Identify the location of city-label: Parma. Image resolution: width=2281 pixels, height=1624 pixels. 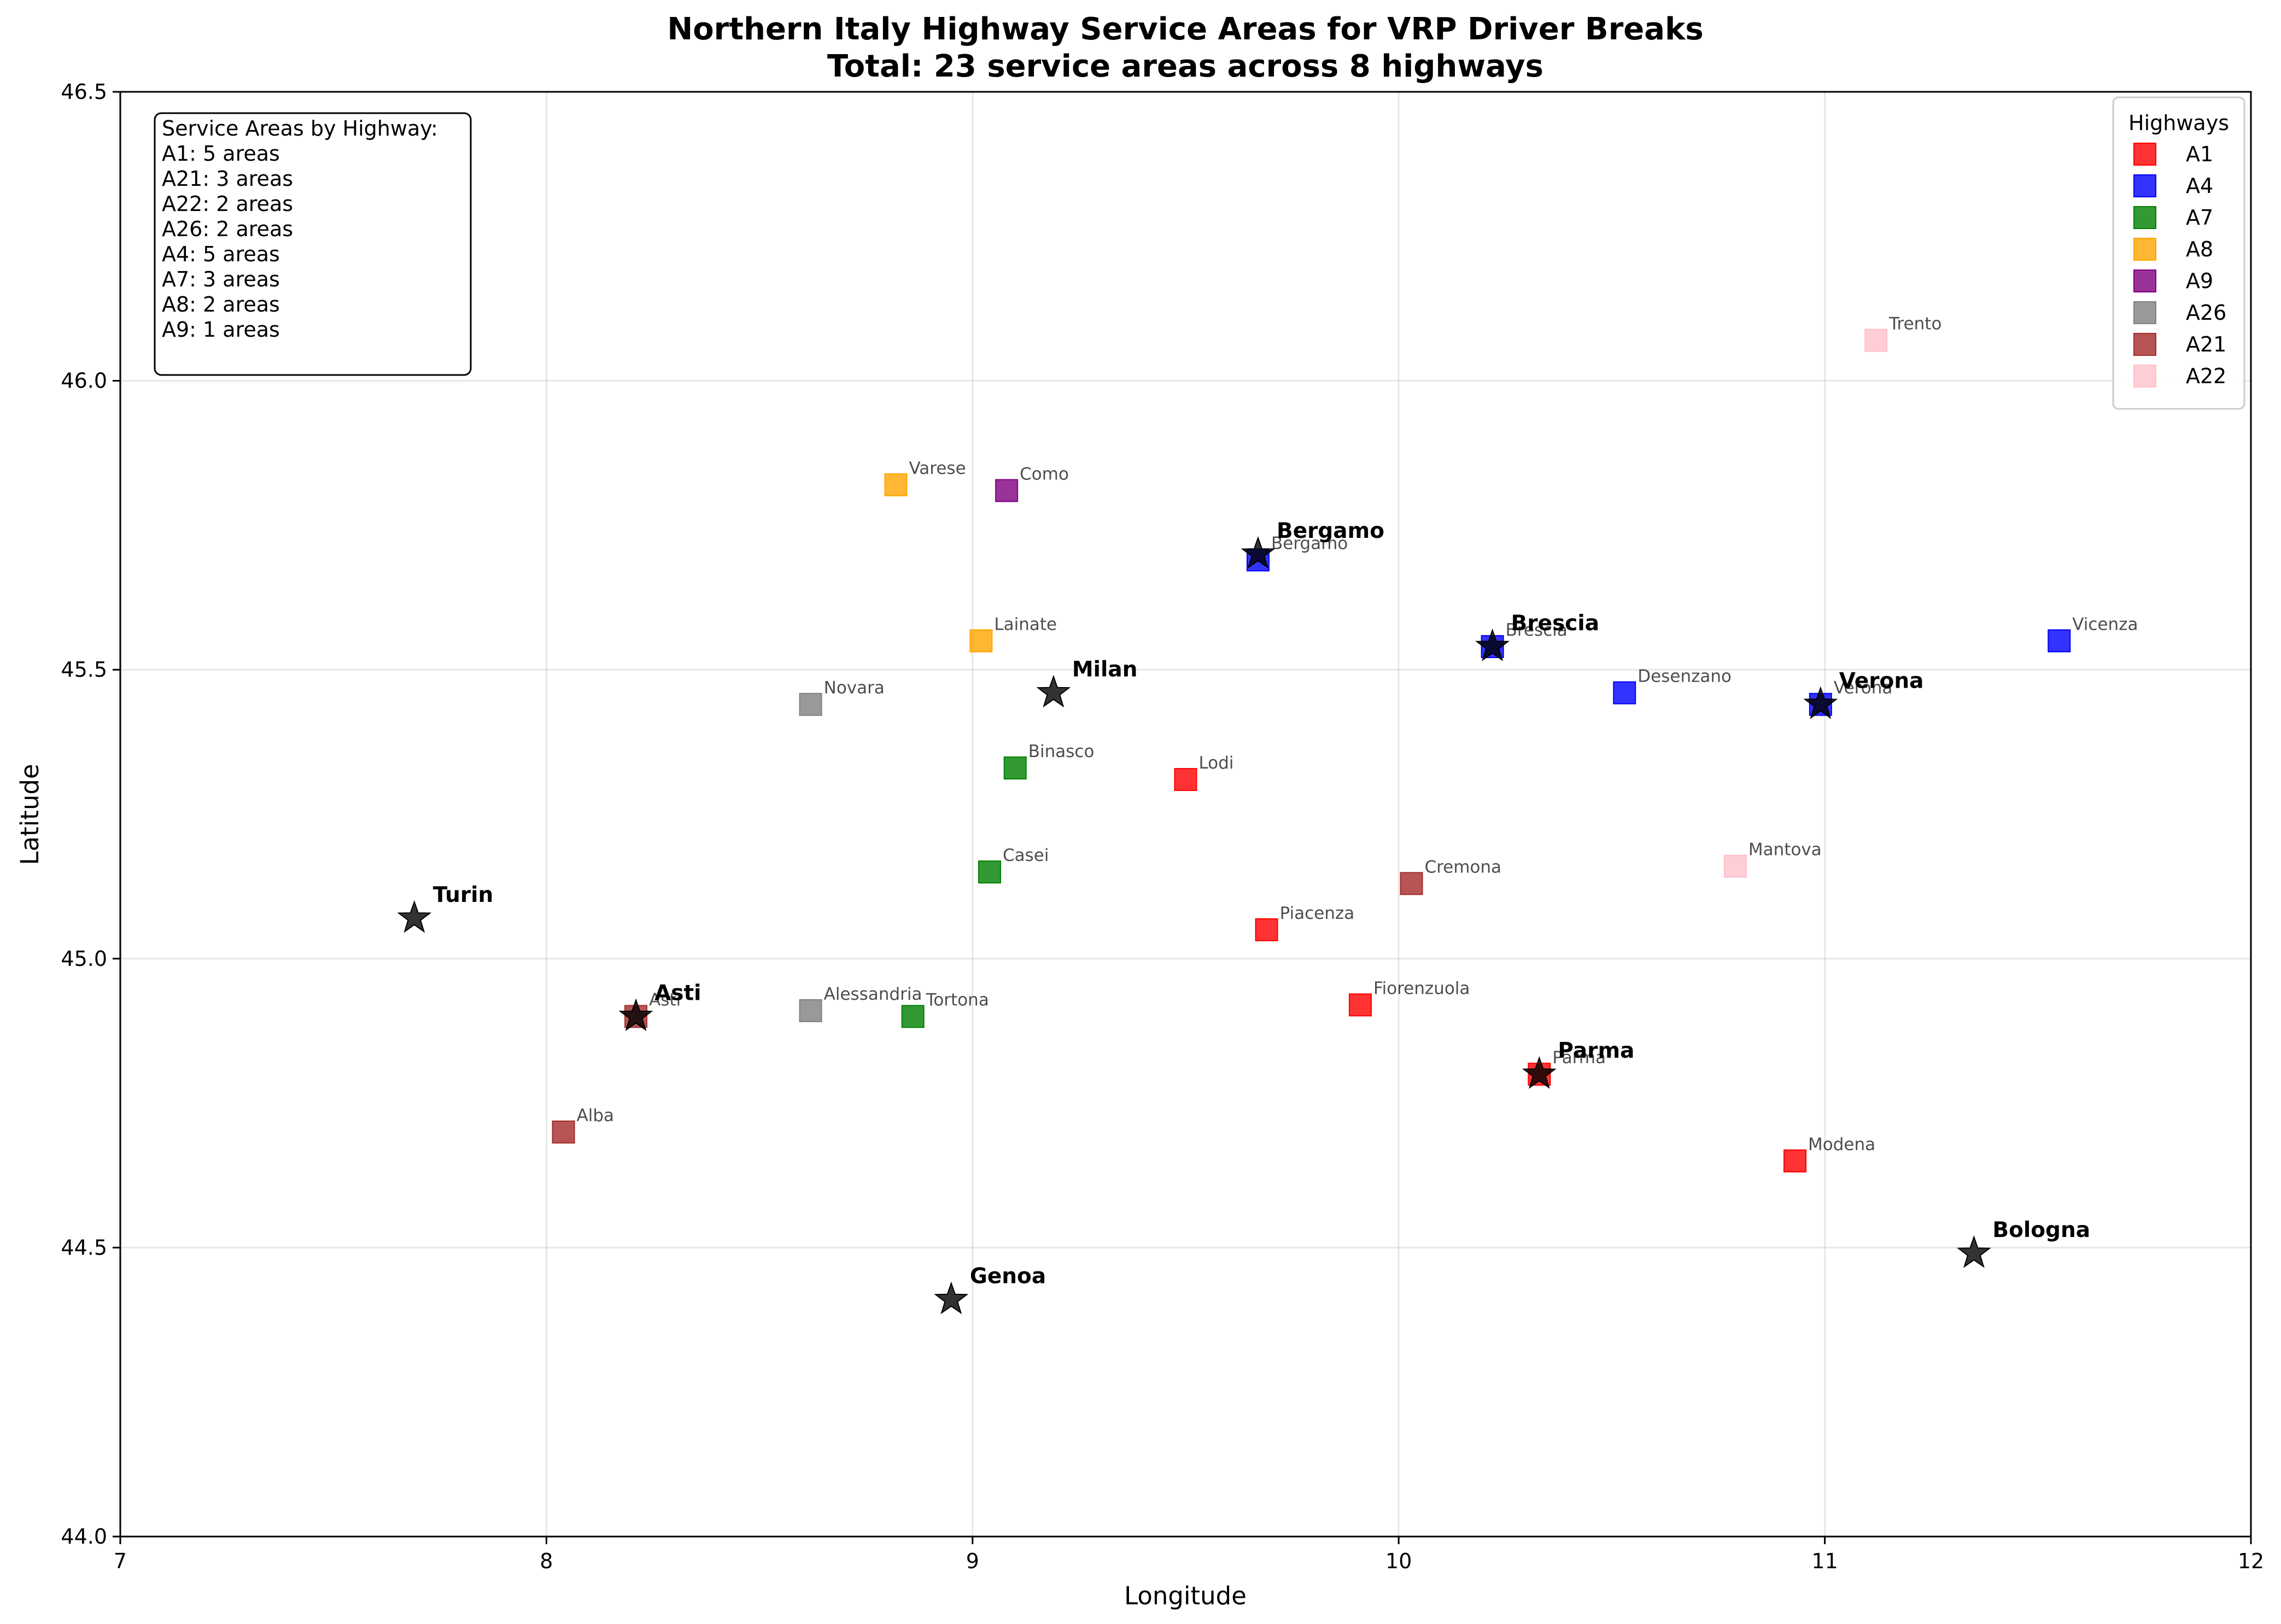
(1596, 1051).